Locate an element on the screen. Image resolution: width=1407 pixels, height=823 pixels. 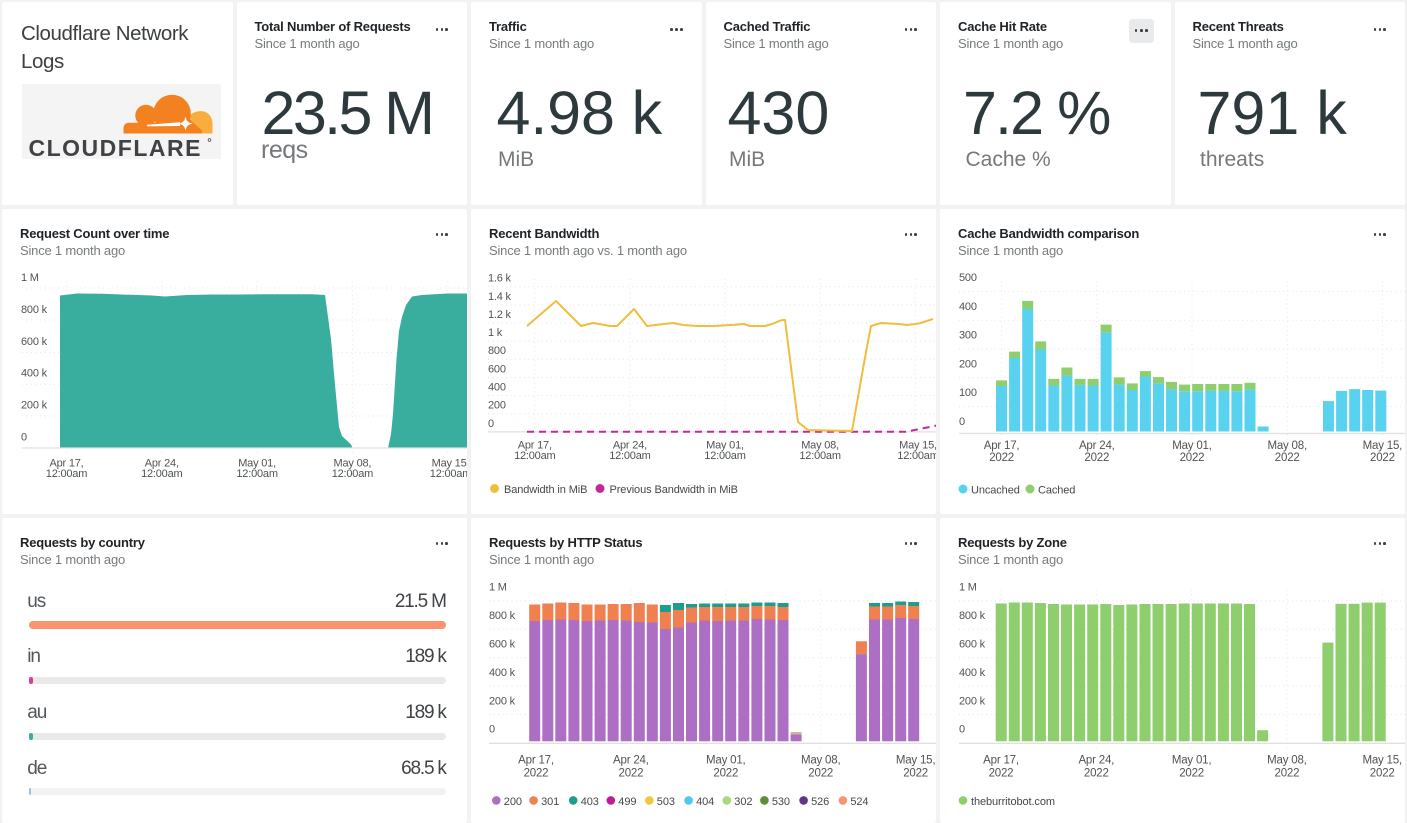
svg-text: 524 is located at coordinates (859, 802).